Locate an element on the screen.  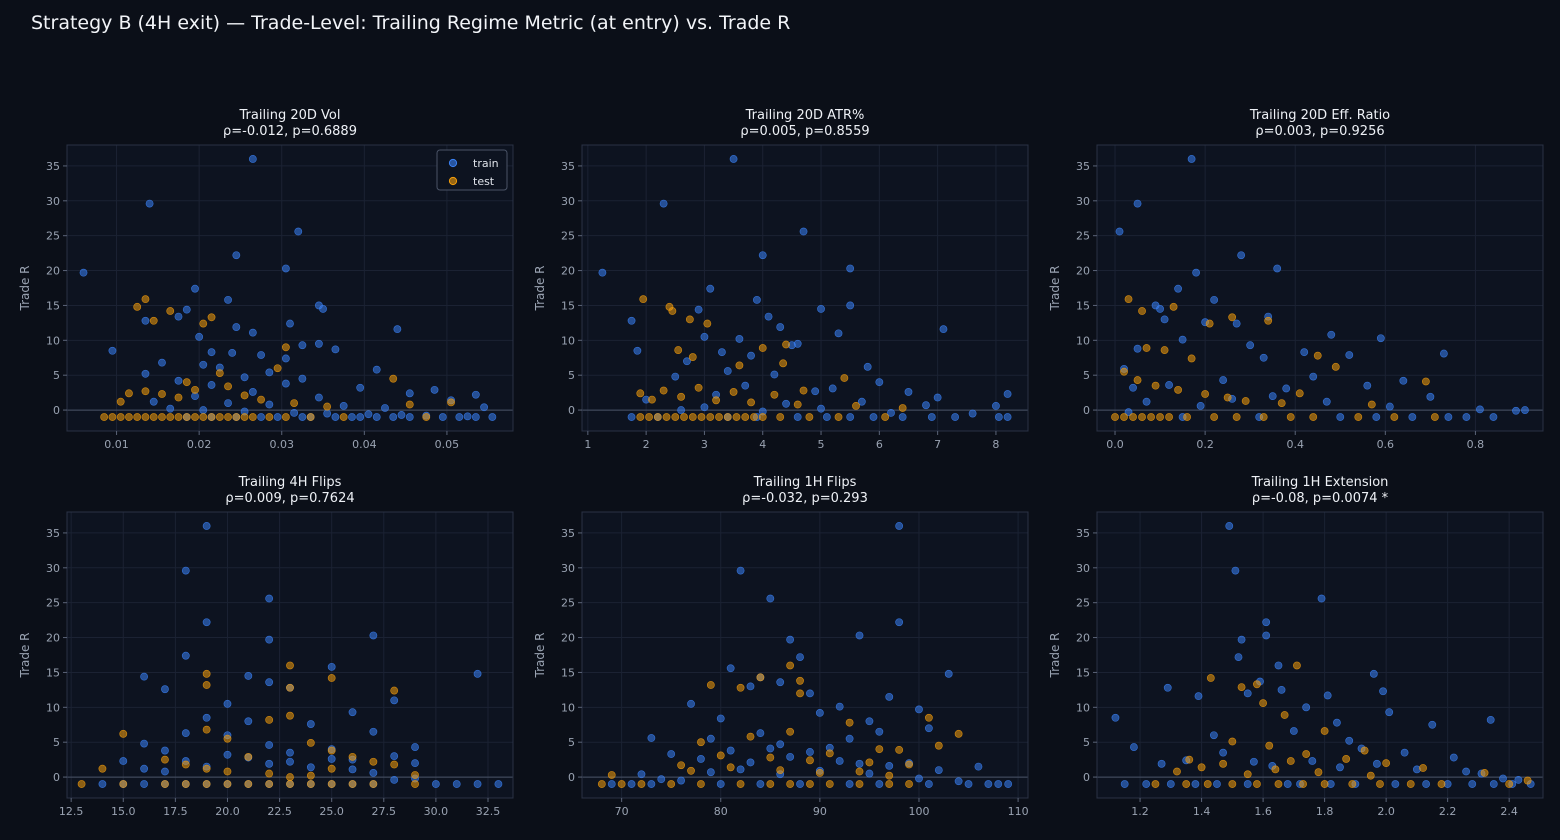
x-tick-label: 2.0 is located at coordinates (1386, 811).